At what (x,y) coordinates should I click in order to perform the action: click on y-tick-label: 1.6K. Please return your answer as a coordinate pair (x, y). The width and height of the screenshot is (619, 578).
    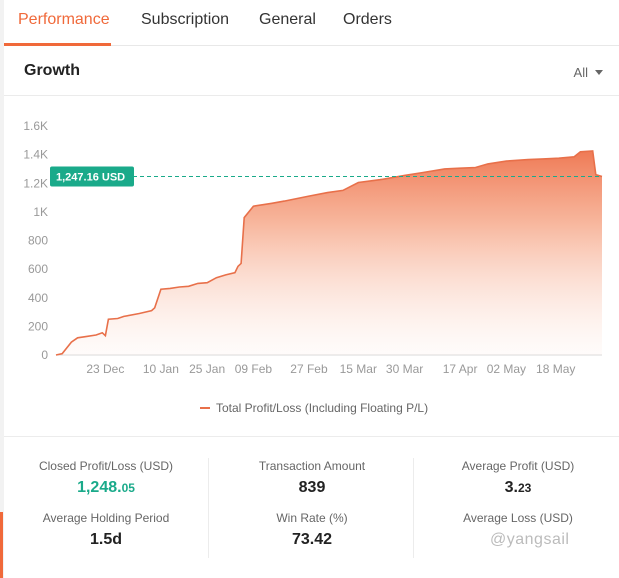
    Looking at the image, I should click on (35, 126).